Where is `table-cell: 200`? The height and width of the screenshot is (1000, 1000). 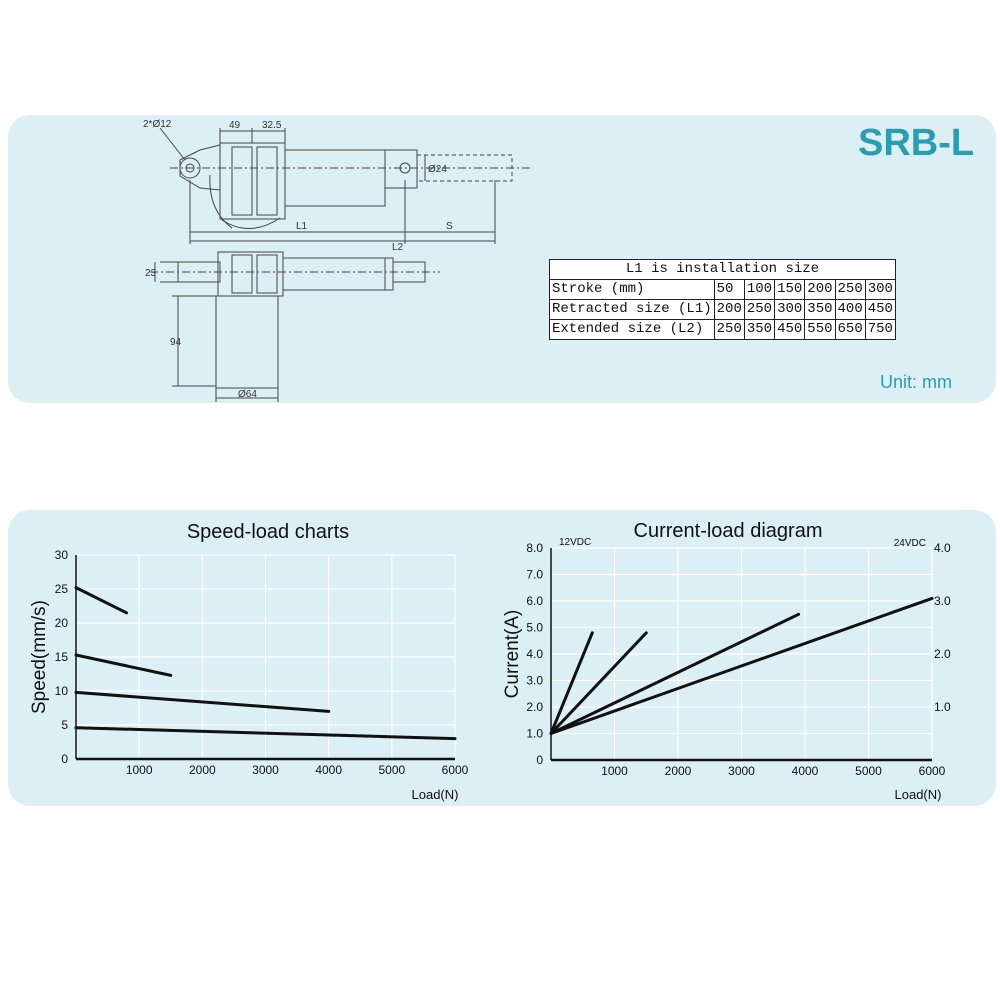 table-cell: 200 is located at coordinates (820, 289).